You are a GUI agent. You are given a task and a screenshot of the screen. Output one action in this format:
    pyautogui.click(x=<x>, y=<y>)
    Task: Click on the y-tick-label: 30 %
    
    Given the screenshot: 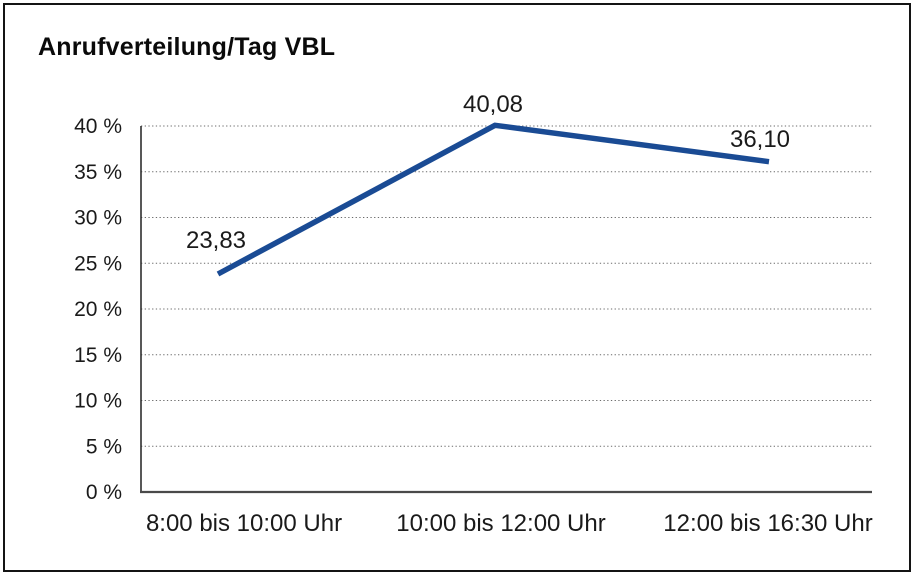 What is the action you would take?
    pyautogui.click(x=98, y=218)
    